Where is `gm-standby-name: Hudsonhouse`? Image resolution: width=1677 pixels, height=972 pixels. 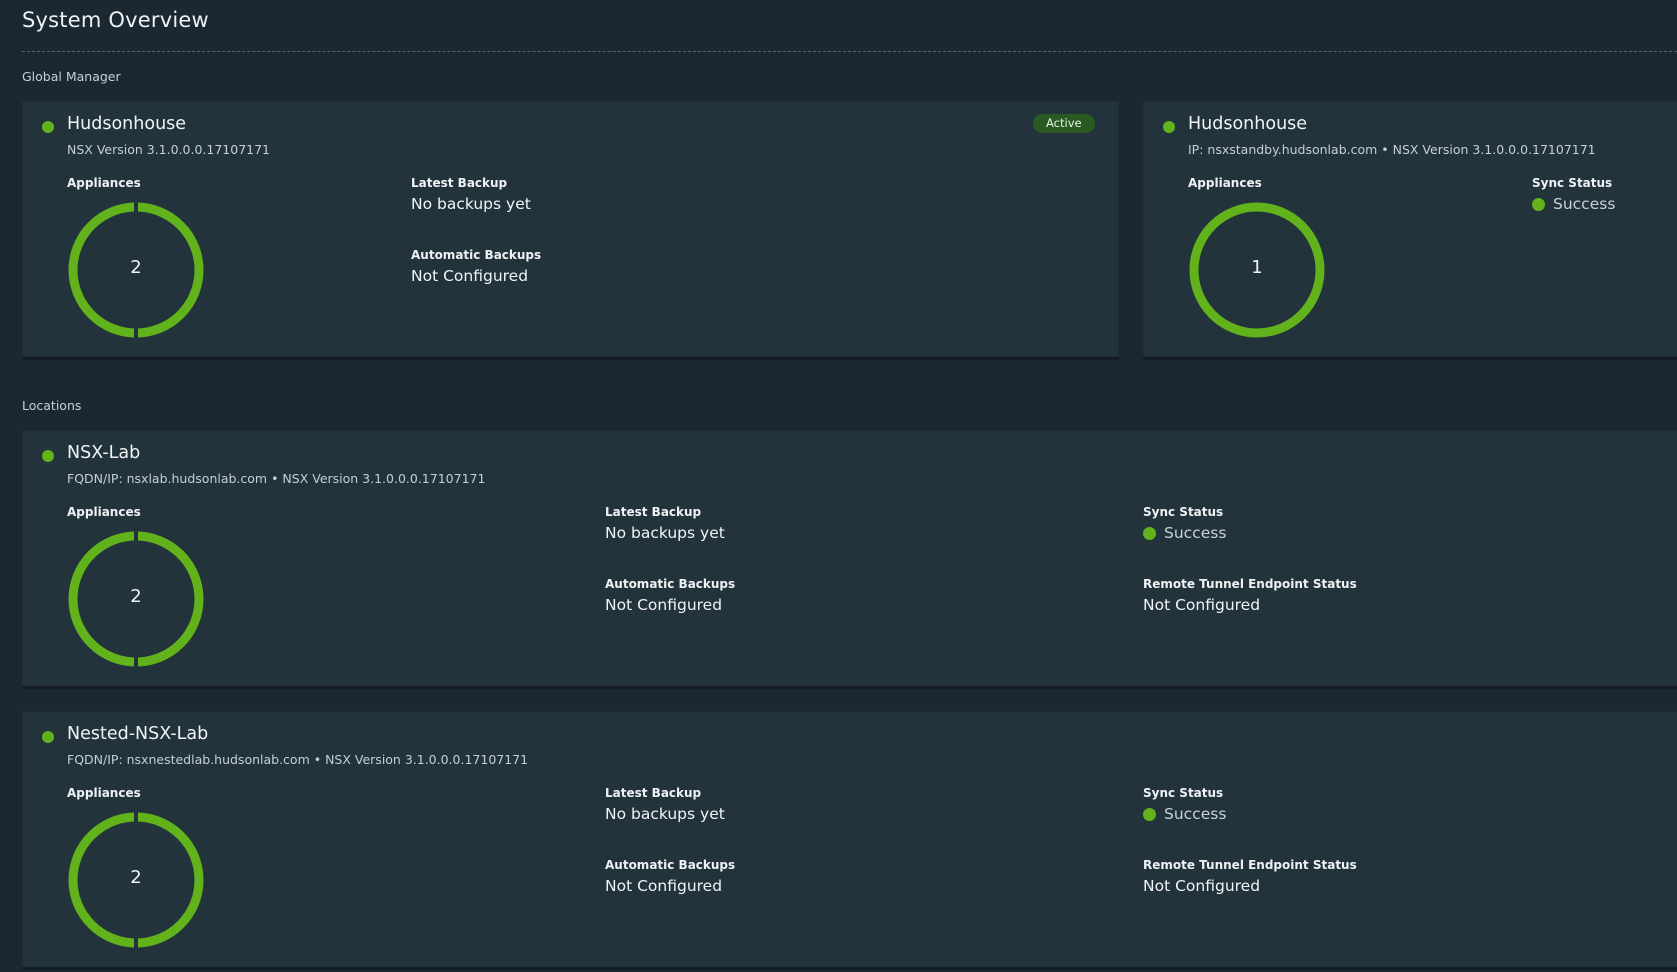
gm-standby-name: Hudsonhouse is located at coordinates (1248, 124).